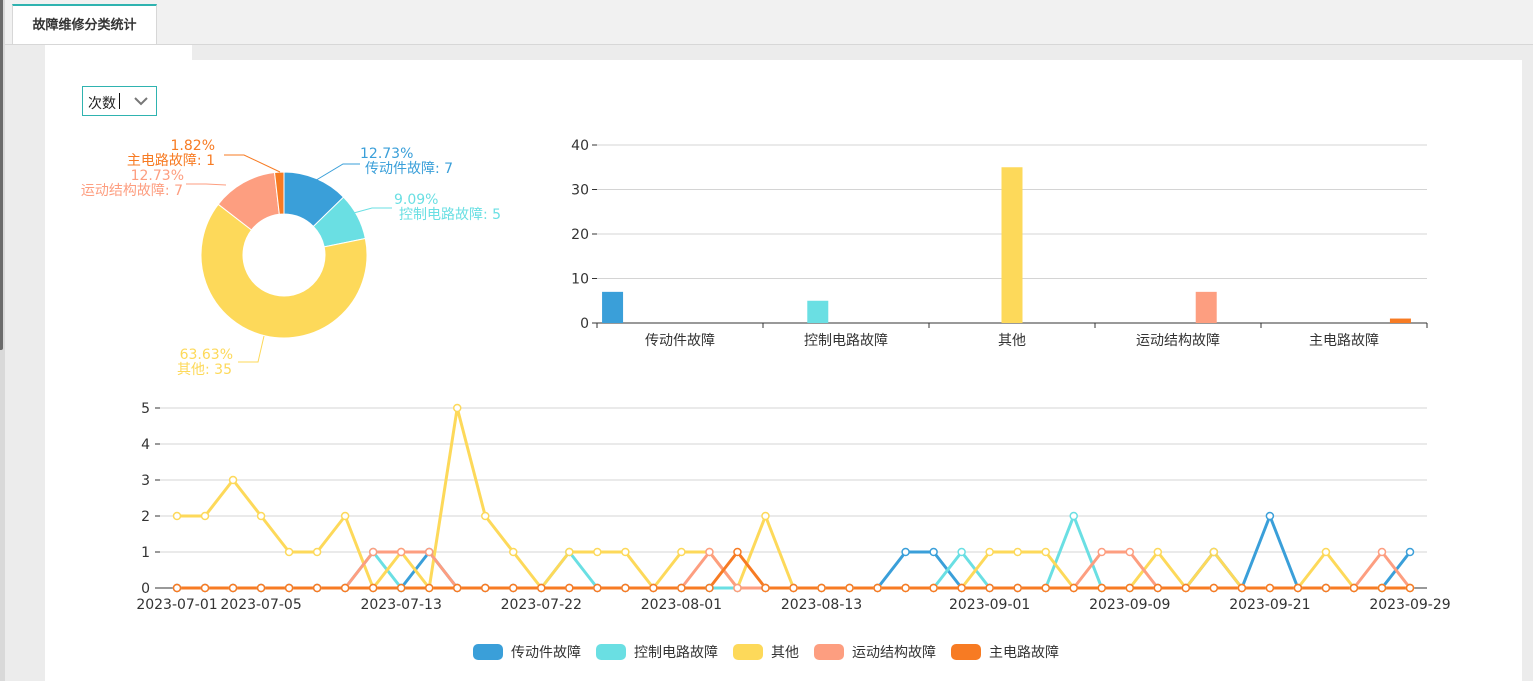 This screenshot has height=681, width=1533. I want to click on tab-fault-repair-stats: 故障维修分类统计, so click(84, 24).